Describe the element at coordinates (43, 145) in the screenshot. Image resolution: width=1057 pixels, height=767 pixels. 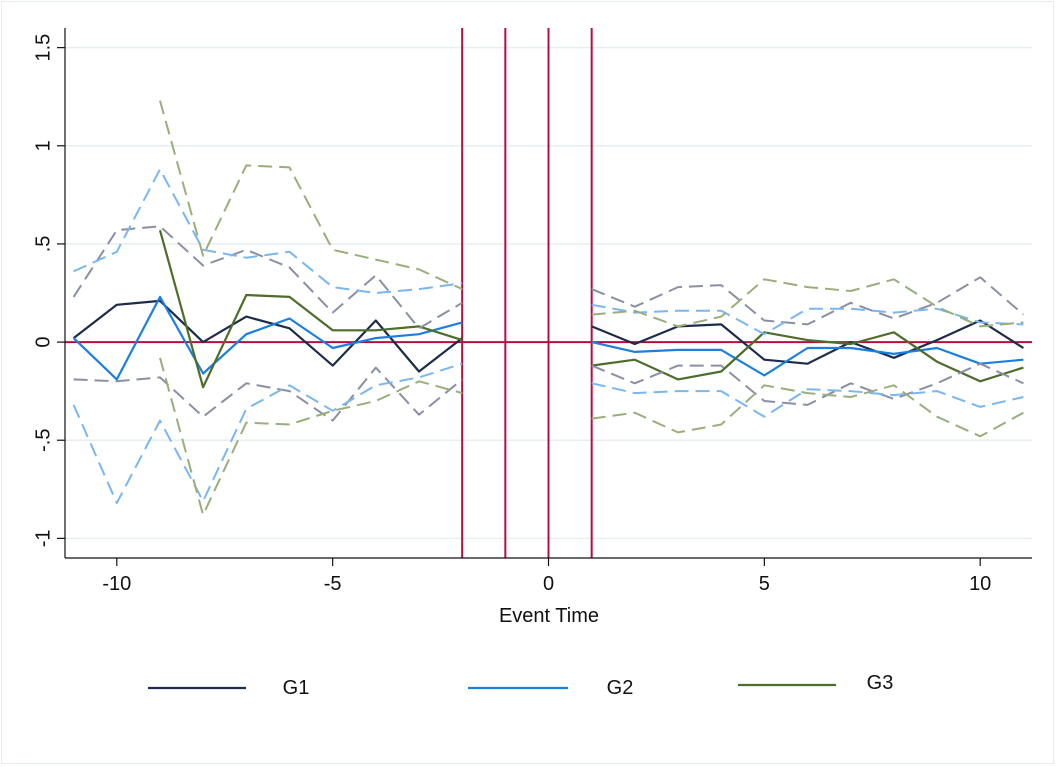
I see `y-tick-label: 1` at that location.